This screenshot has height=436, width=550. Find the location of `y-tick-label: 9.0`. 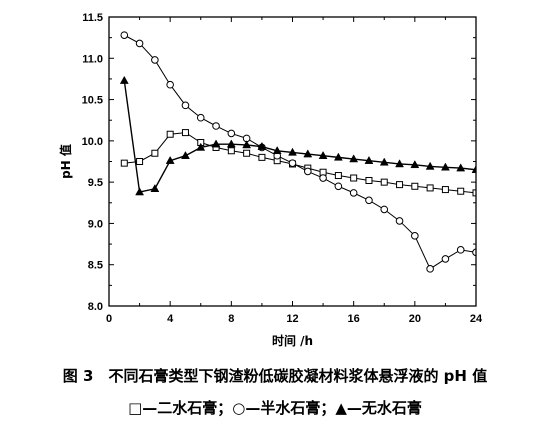

y-tick-label: 9.0 is located at coordinates (95, 224).